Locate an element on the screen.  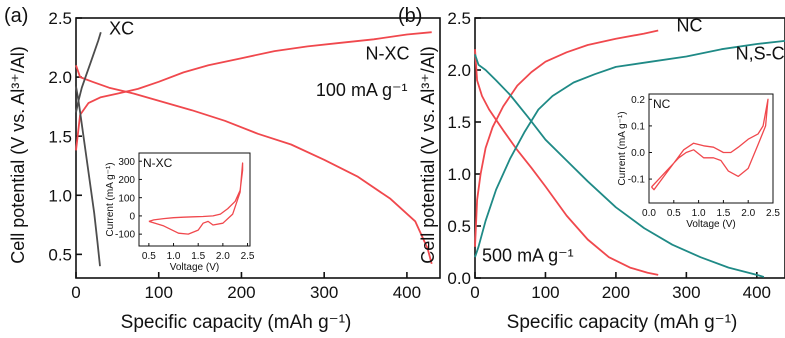
panel-b-inset-cv-curve is located at coordinates (710, 144).